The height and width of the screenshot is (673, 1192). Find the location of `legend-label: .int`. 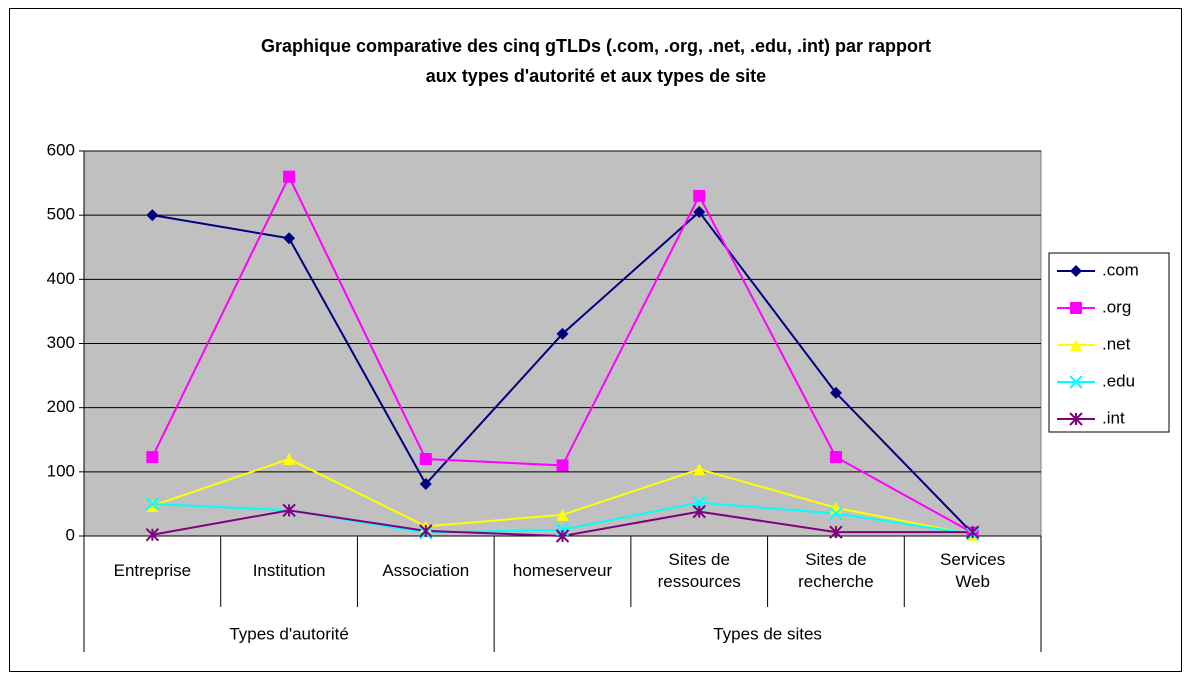

legend-label: .int is located at coordinates (1113, 417).